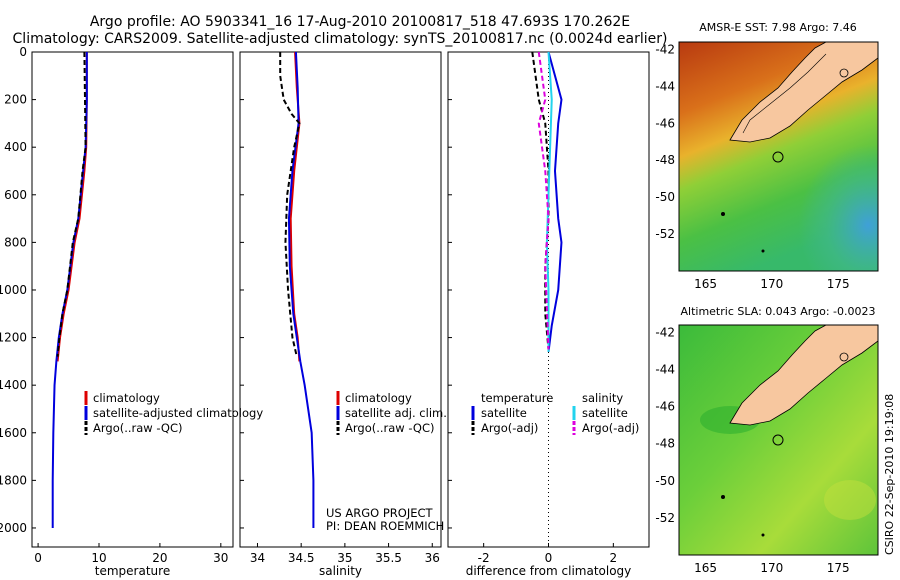 This screenshot has width=900, height=580. I want to click on series-line-satellite-adjusted-climatology, so click(69, 290).